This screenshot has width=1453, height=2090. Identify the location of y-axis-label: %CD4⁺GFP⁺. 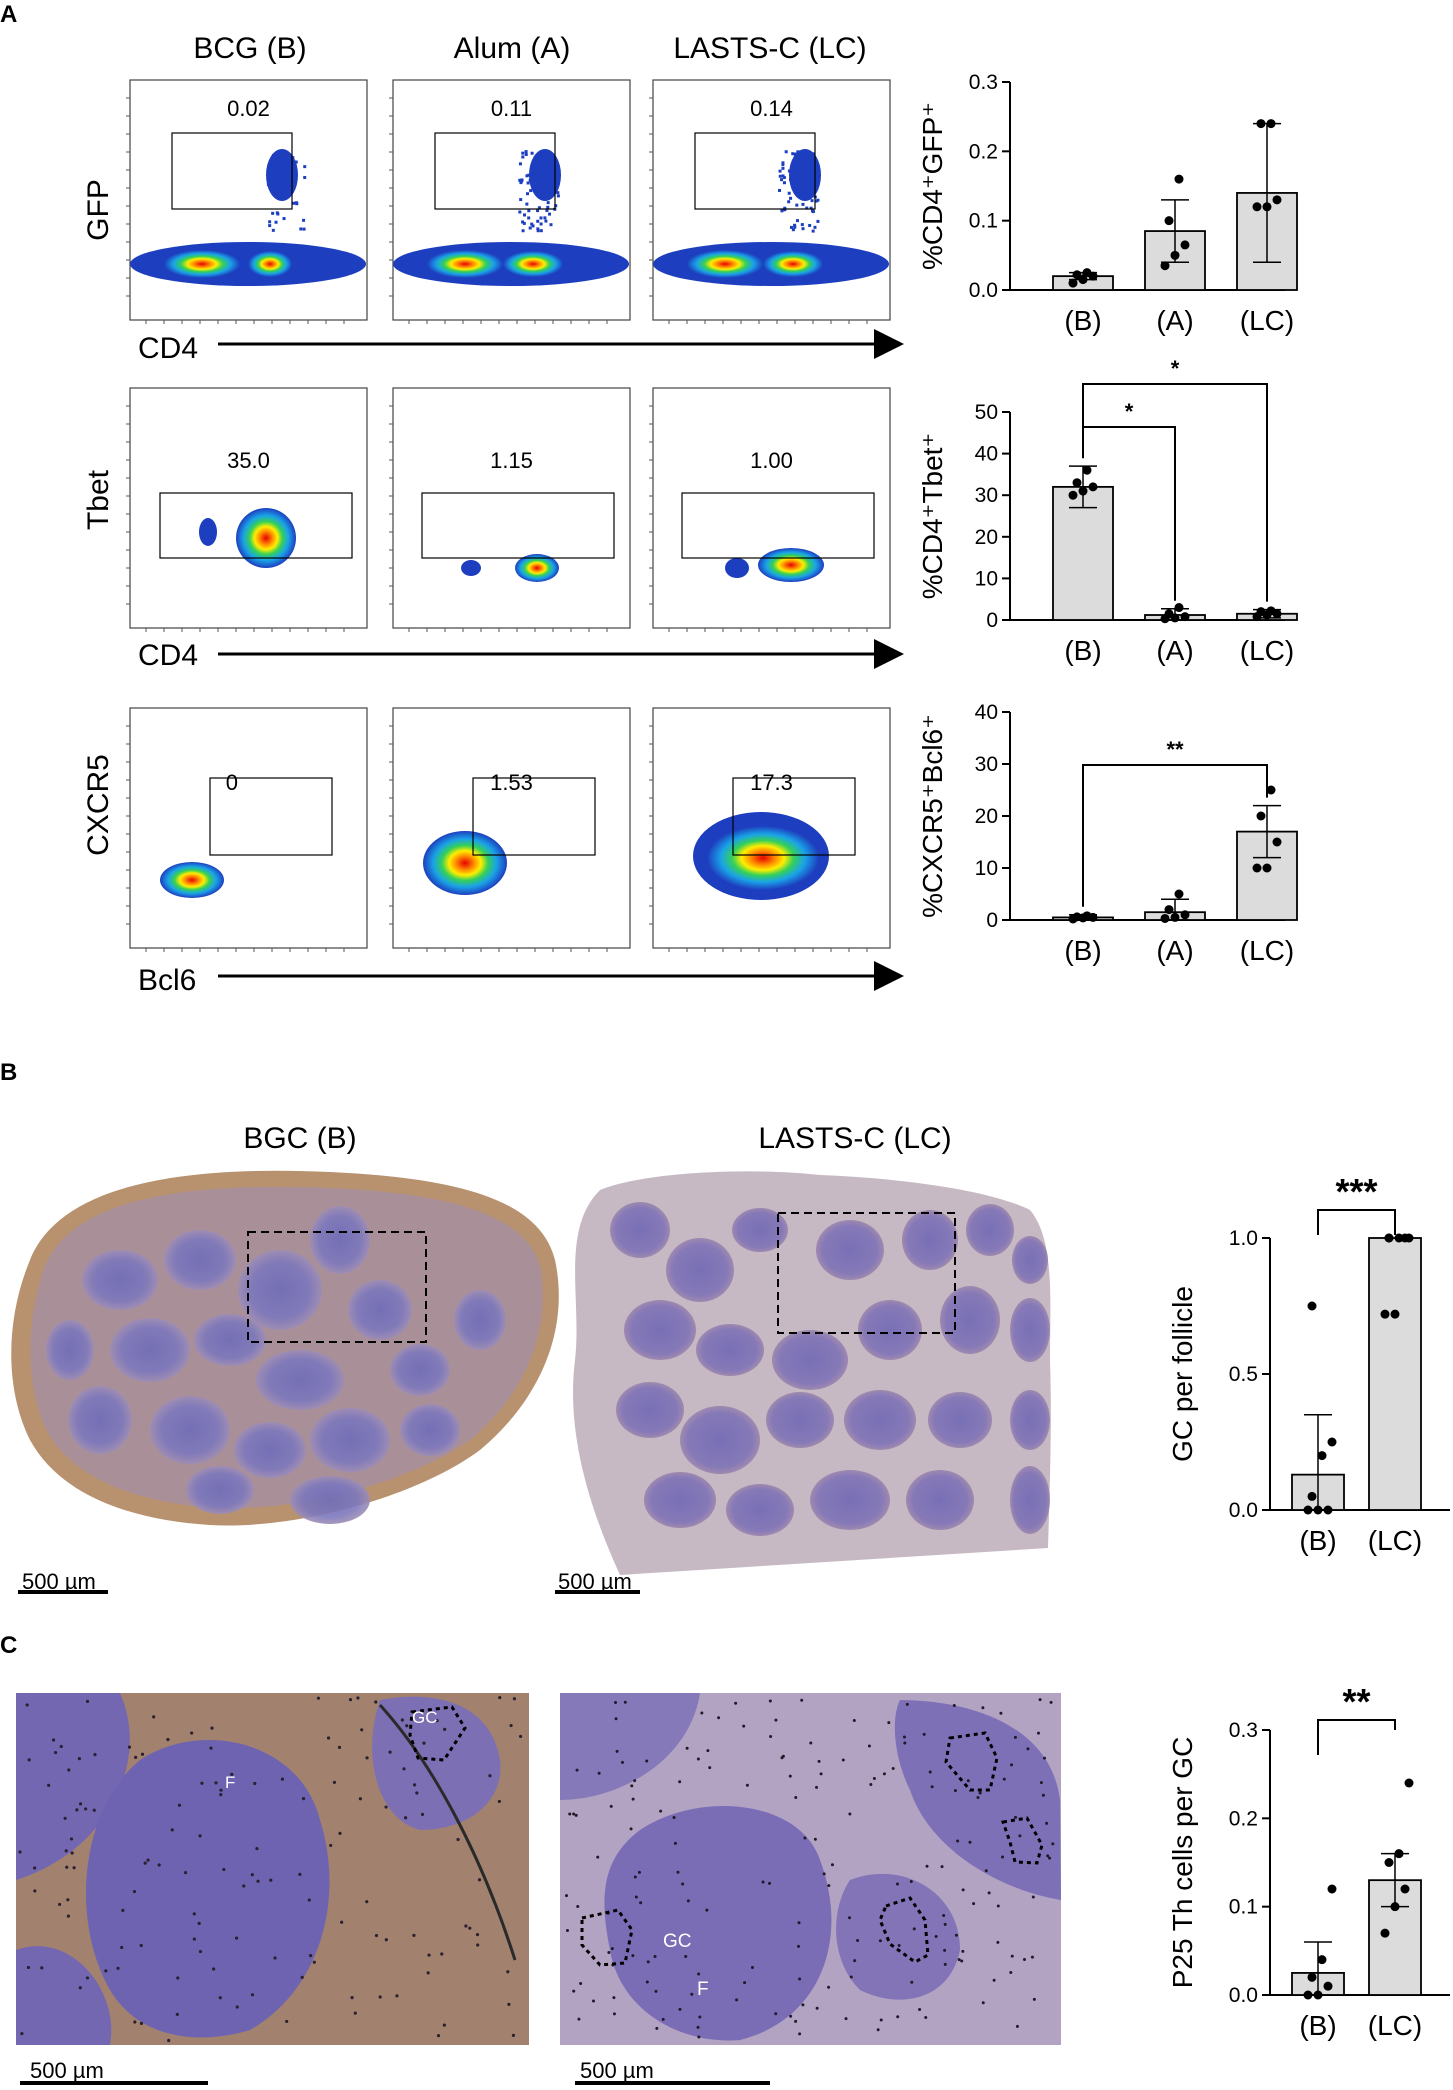
(932, 186).